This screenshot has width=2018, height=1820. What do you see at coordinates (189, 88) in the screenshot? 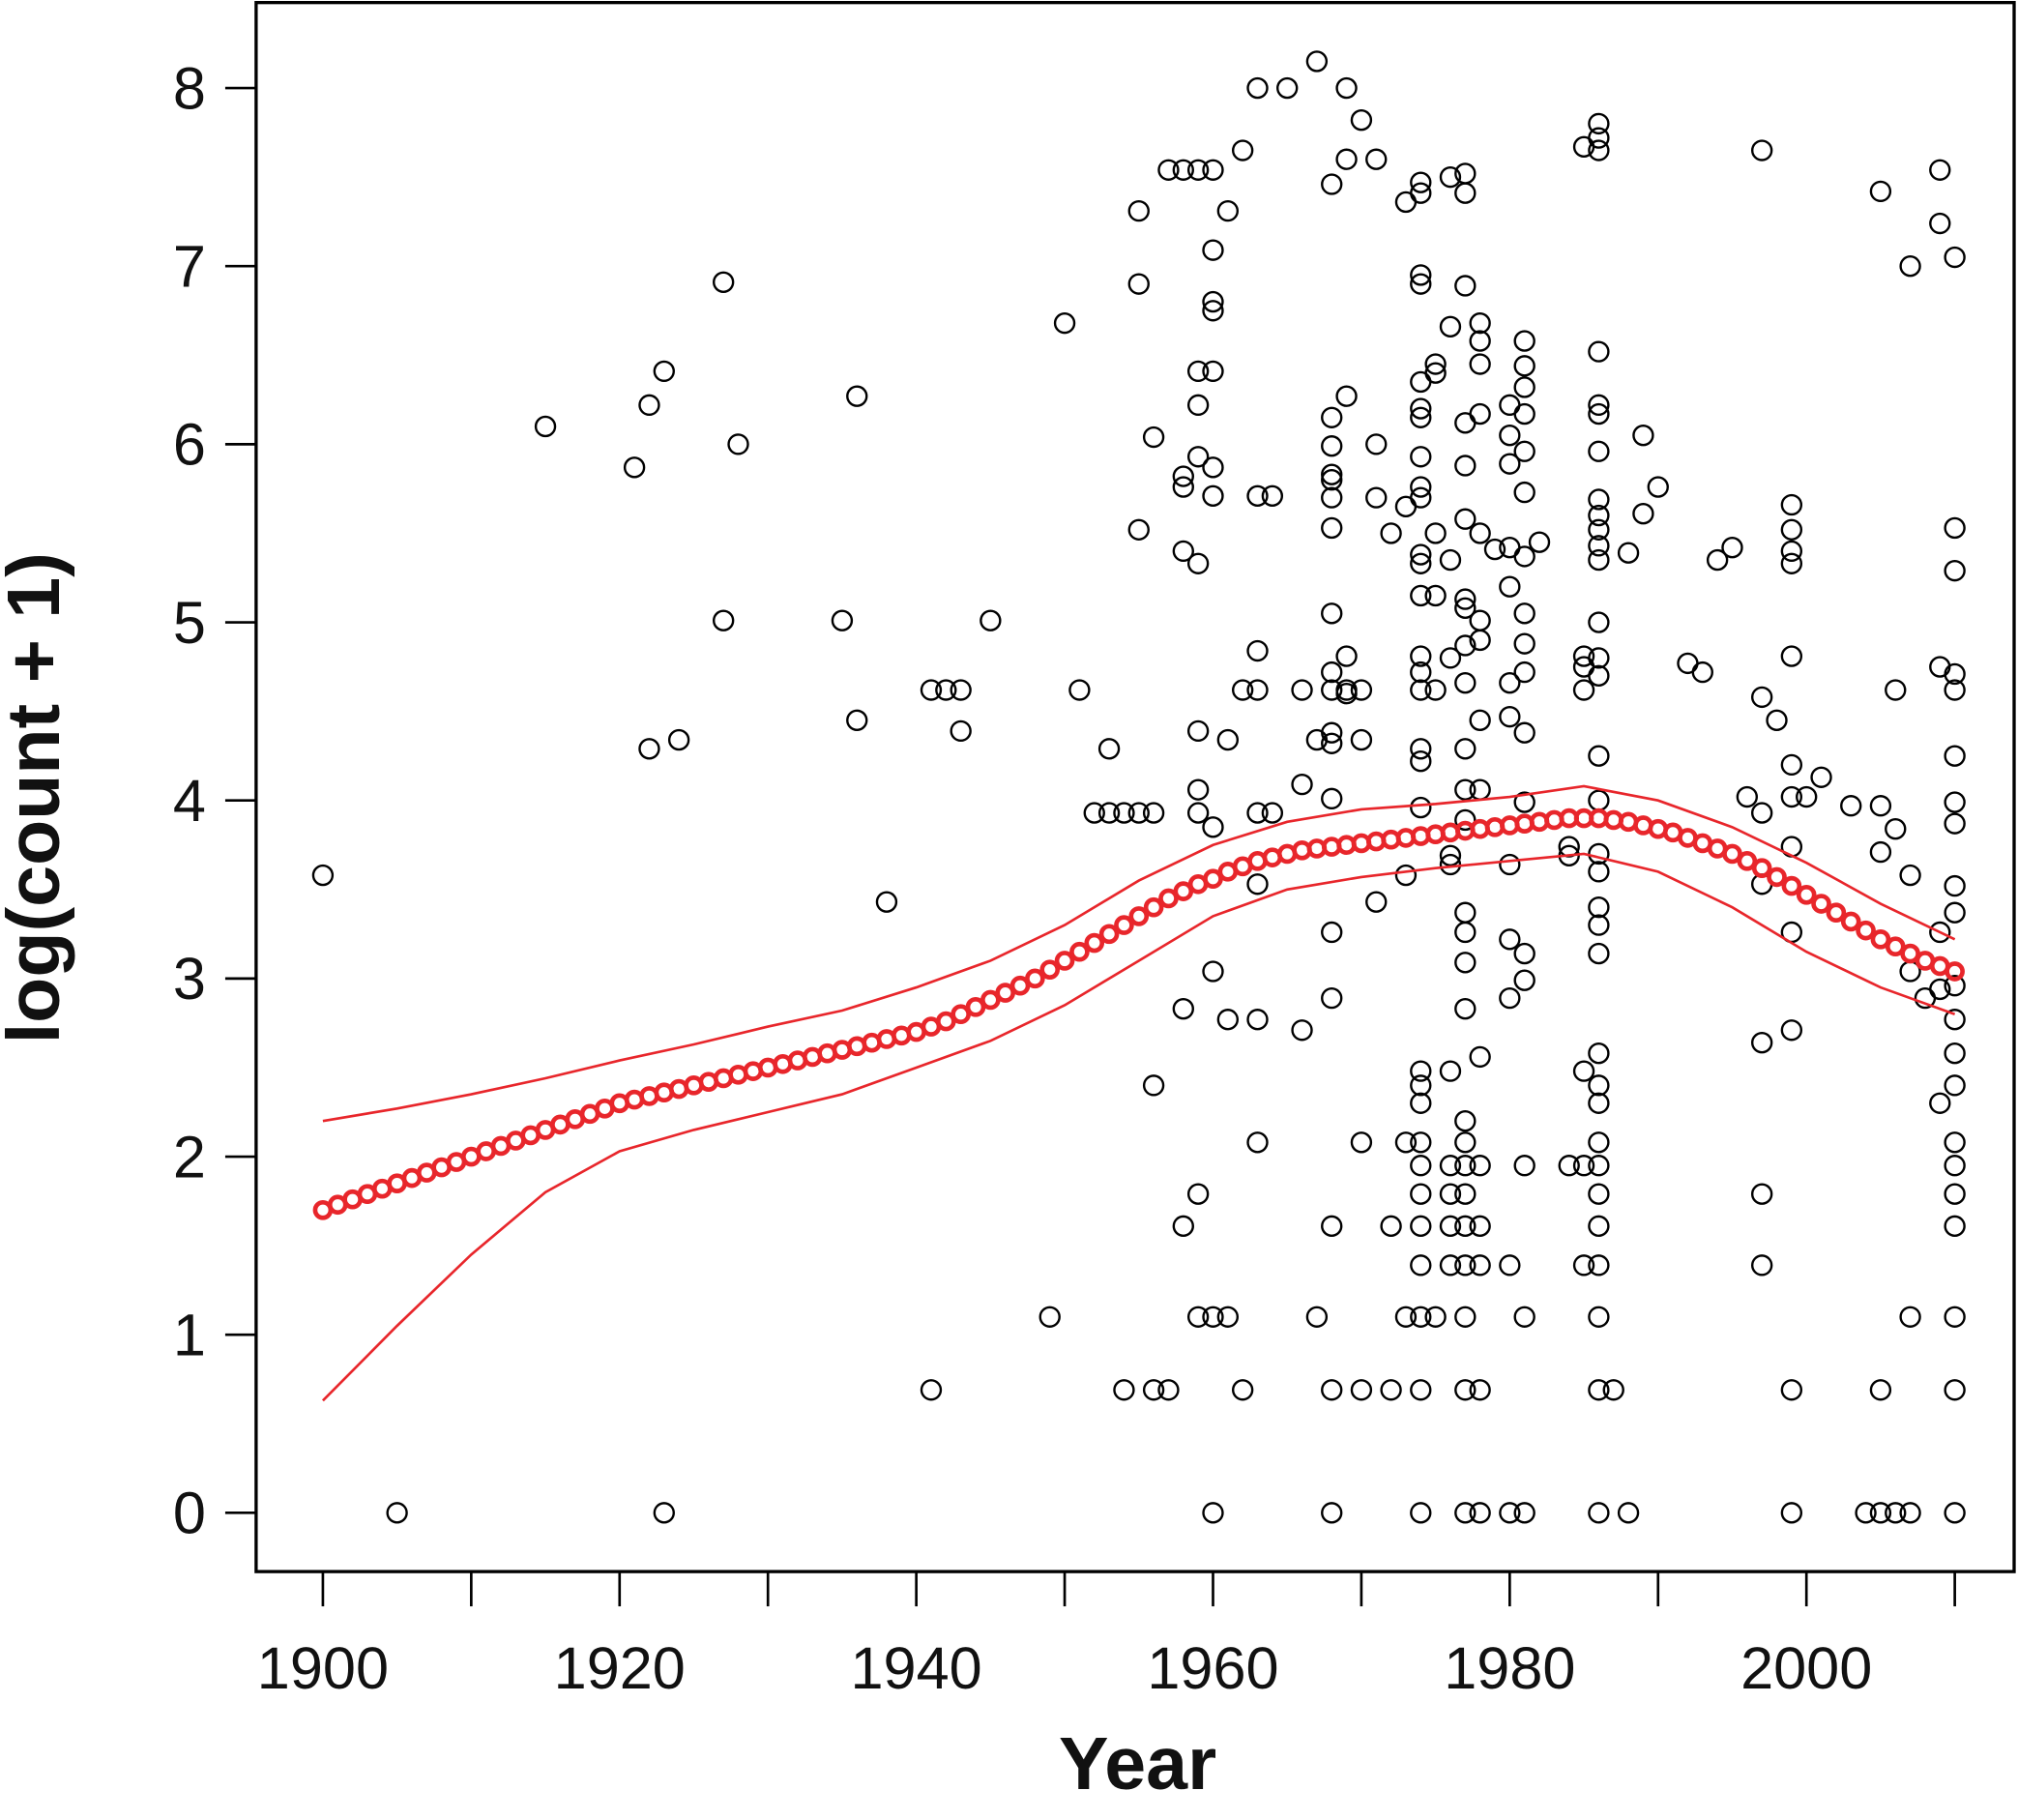
I see `y-tick-label: 8` at bounding box center [189, 88].